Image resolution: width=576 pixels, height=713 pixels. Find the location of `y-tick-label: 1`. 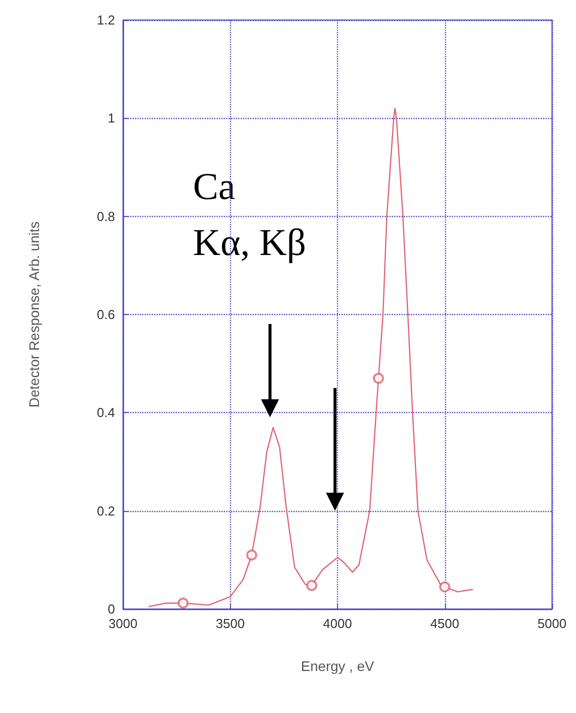

y-tick-label: 1 is located at coordinates (111, 118).